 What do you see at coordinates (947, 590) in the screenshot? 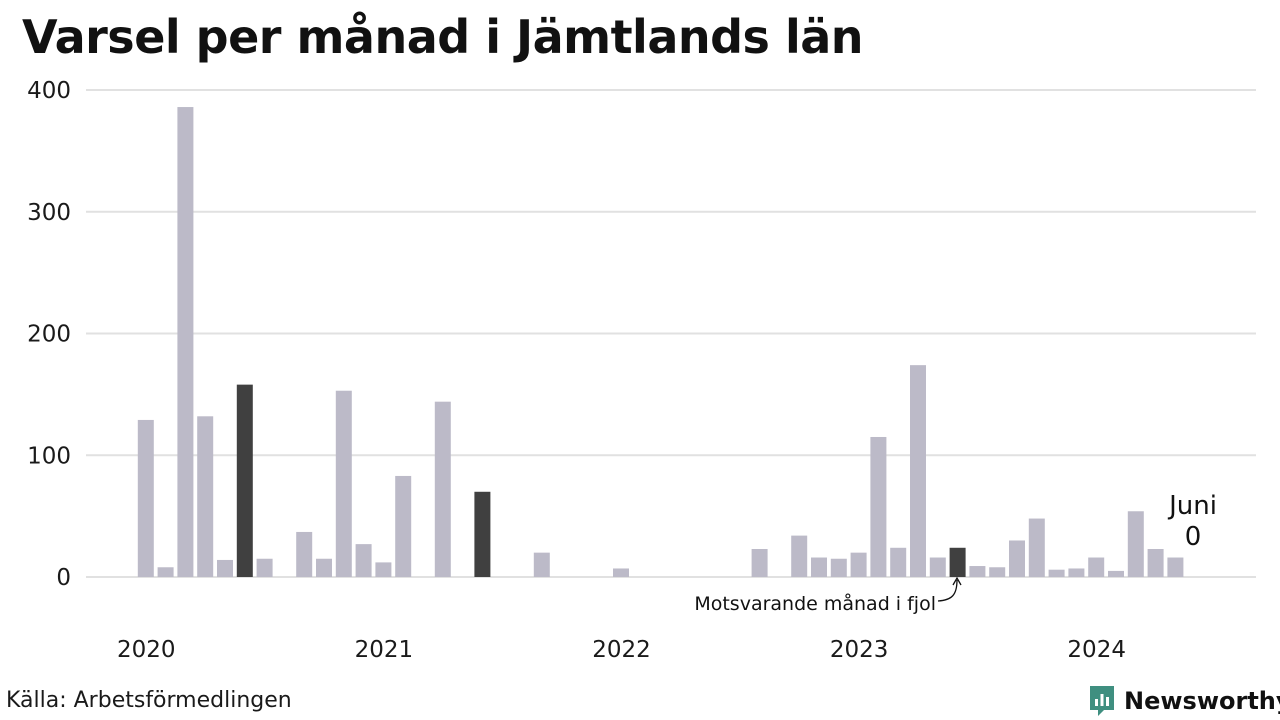
I see `last-year-arrow` at bounding box center [947, 590].